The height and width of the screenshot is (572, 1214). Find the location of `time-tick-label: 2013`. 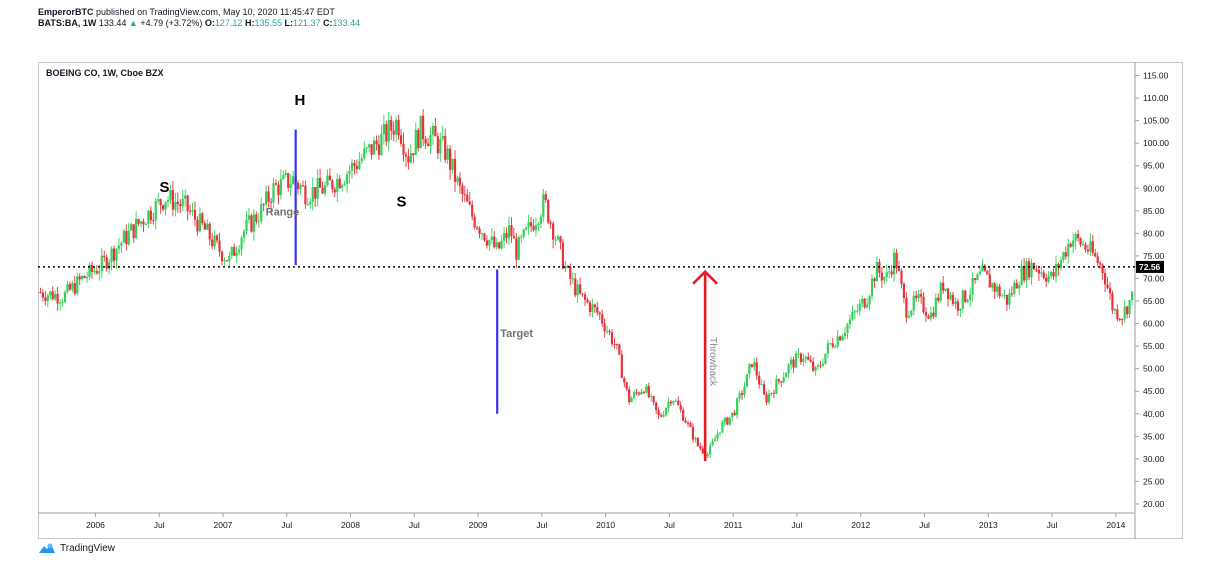

time-tick-label: 2013 is located at coordinates (988, 525).